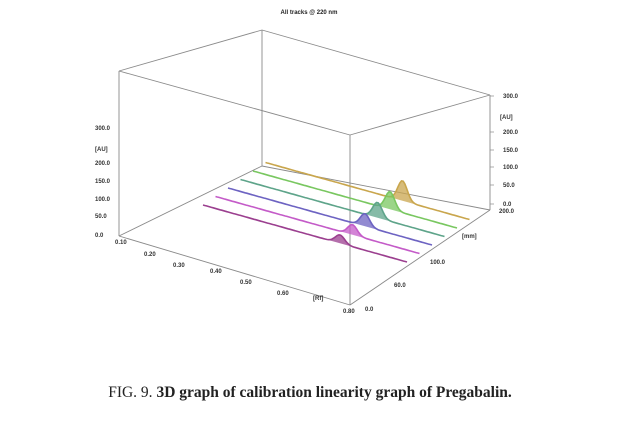 The width and height of the screenshot is (620, 436). Describe the element at coordinates (216, 272) in the screenshot. I see `x-tick-label: 0.40` at that location.